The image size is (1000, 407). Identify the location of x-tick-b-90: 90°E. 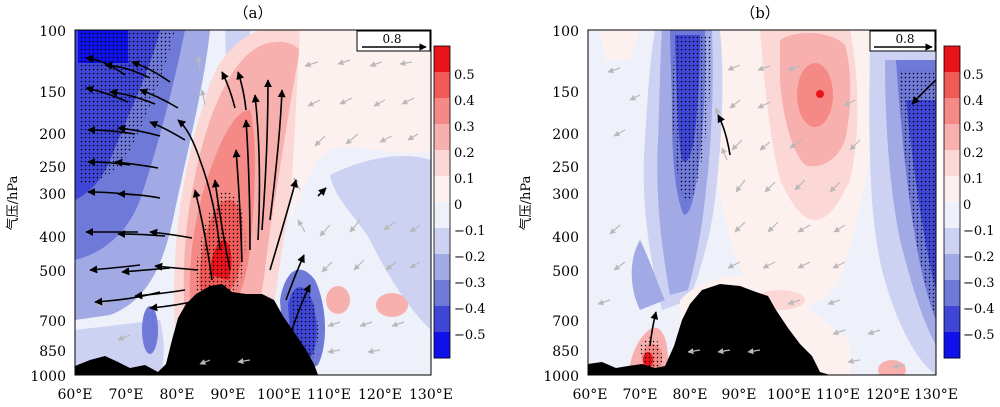
(738, 395).